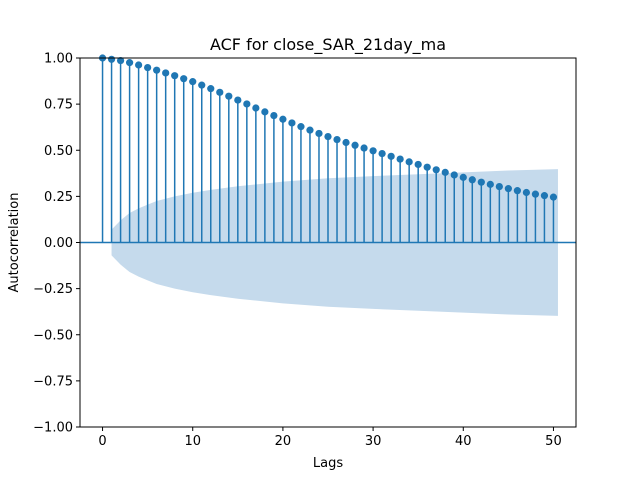 This screenshot has width=640, height=480. Describe the element at coordinates (328, 463) in the screenshot. I see `x-axis-label: Lags` at that location.